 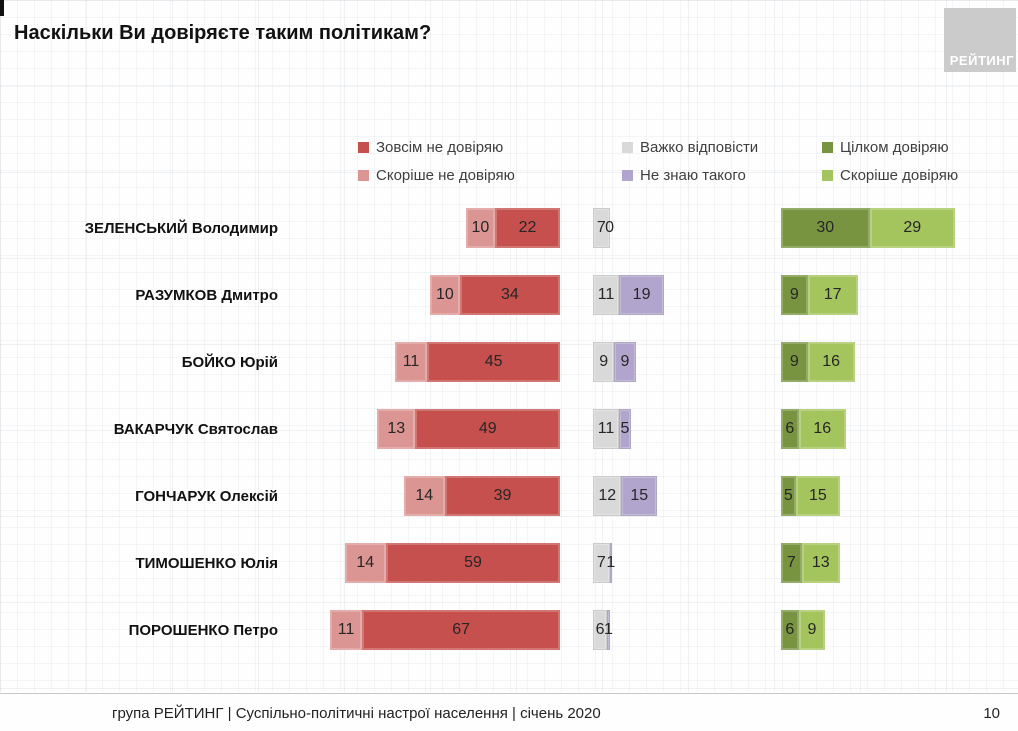 I want to click on politician-name: ПОРОШЕНКО Петро, so click(x=203, y=630).